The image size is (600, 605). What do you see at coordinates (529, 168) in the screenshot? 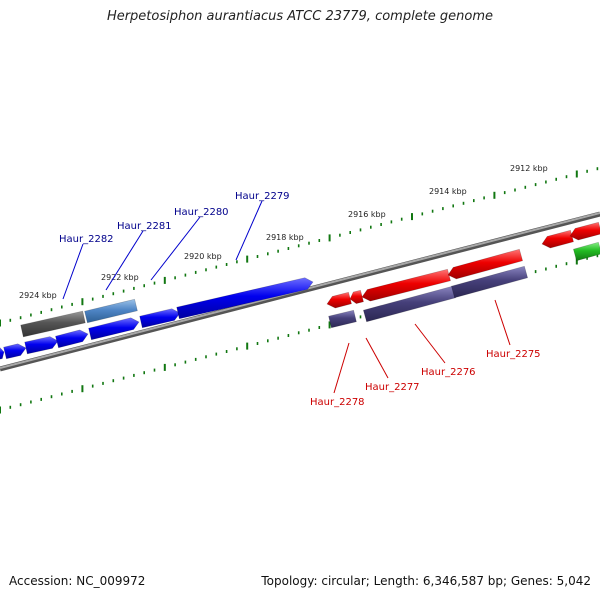
I see `scale-label: 2912 kbp` at bounding box center [529, 168].